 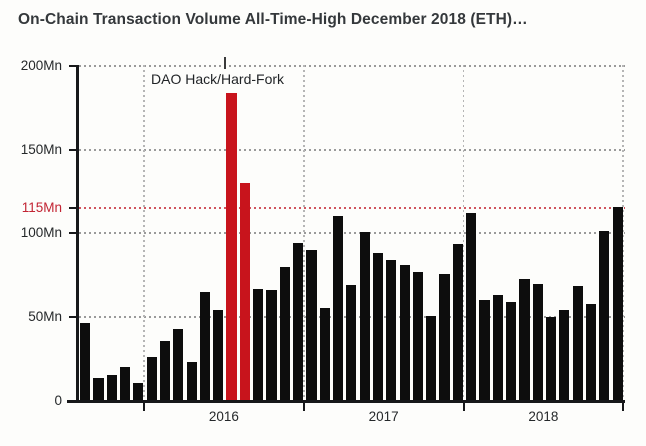 What do you see at coordinates (72, 65) in the screenshot?
I see `y-tick-200mn` at bounding box center [72, 65].